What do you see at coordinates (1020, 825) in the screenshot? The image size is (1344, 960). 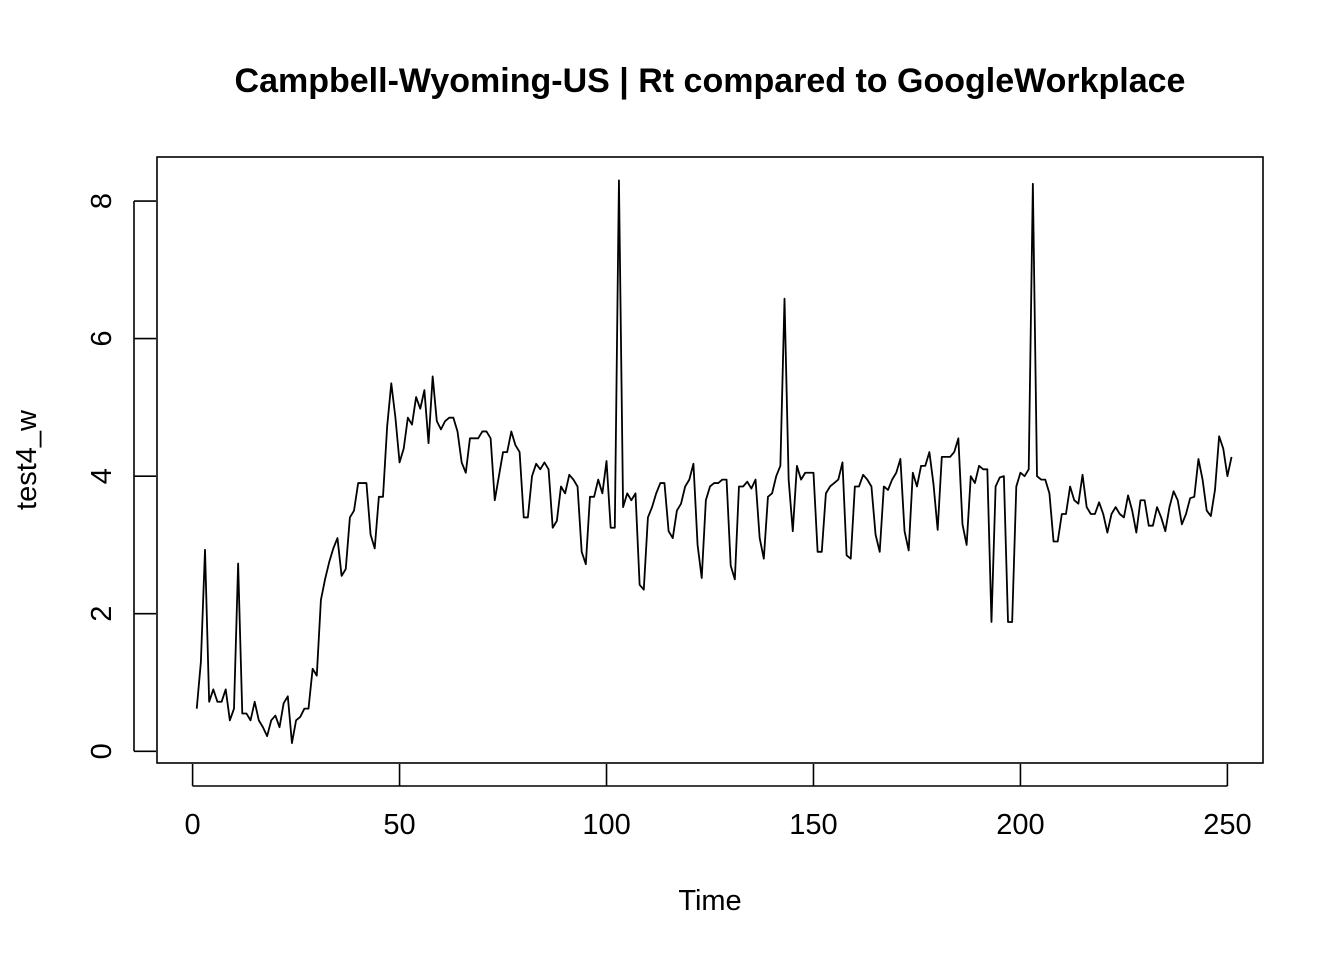 I see `x-tick-label: 200` at bounding box center [1020, 825].